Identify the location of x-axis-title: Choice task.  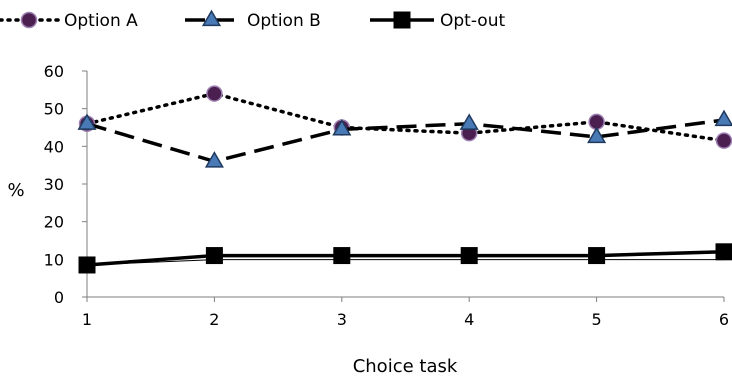
(405, 366).